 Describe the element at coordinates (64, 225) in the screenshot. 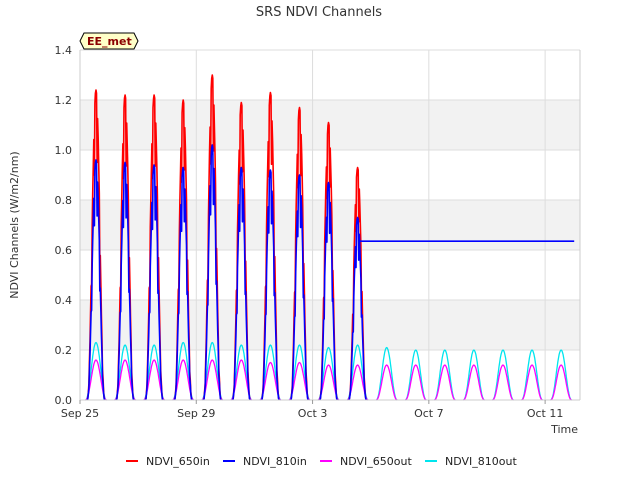

I see `y-tick-labels: 0.0 0.2 0.4 0.6 0.8 1.0 1.2 1.4` at that location.